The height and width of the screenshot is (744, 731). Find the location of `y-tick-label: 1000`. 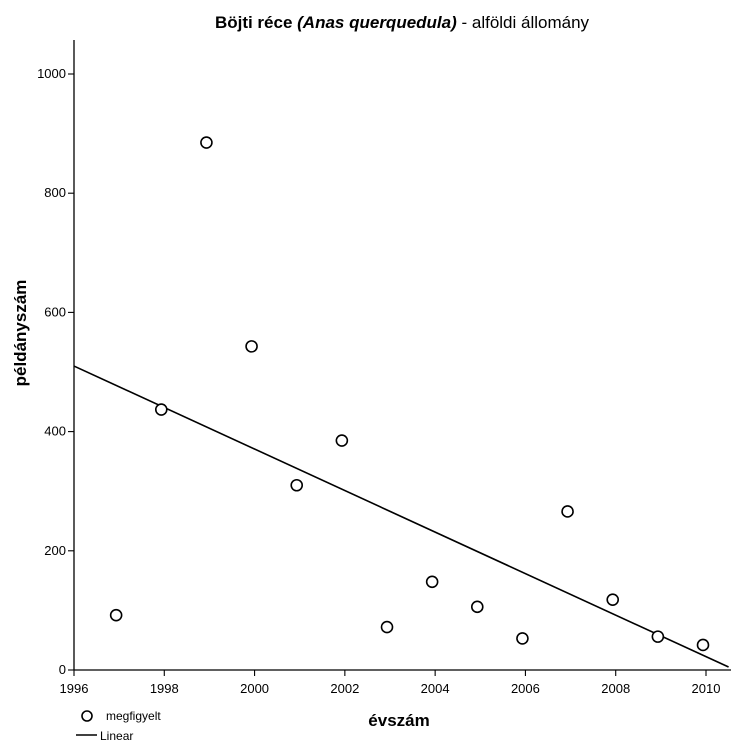

y-tick-label: 1000 is located at coordinates (51, 73).